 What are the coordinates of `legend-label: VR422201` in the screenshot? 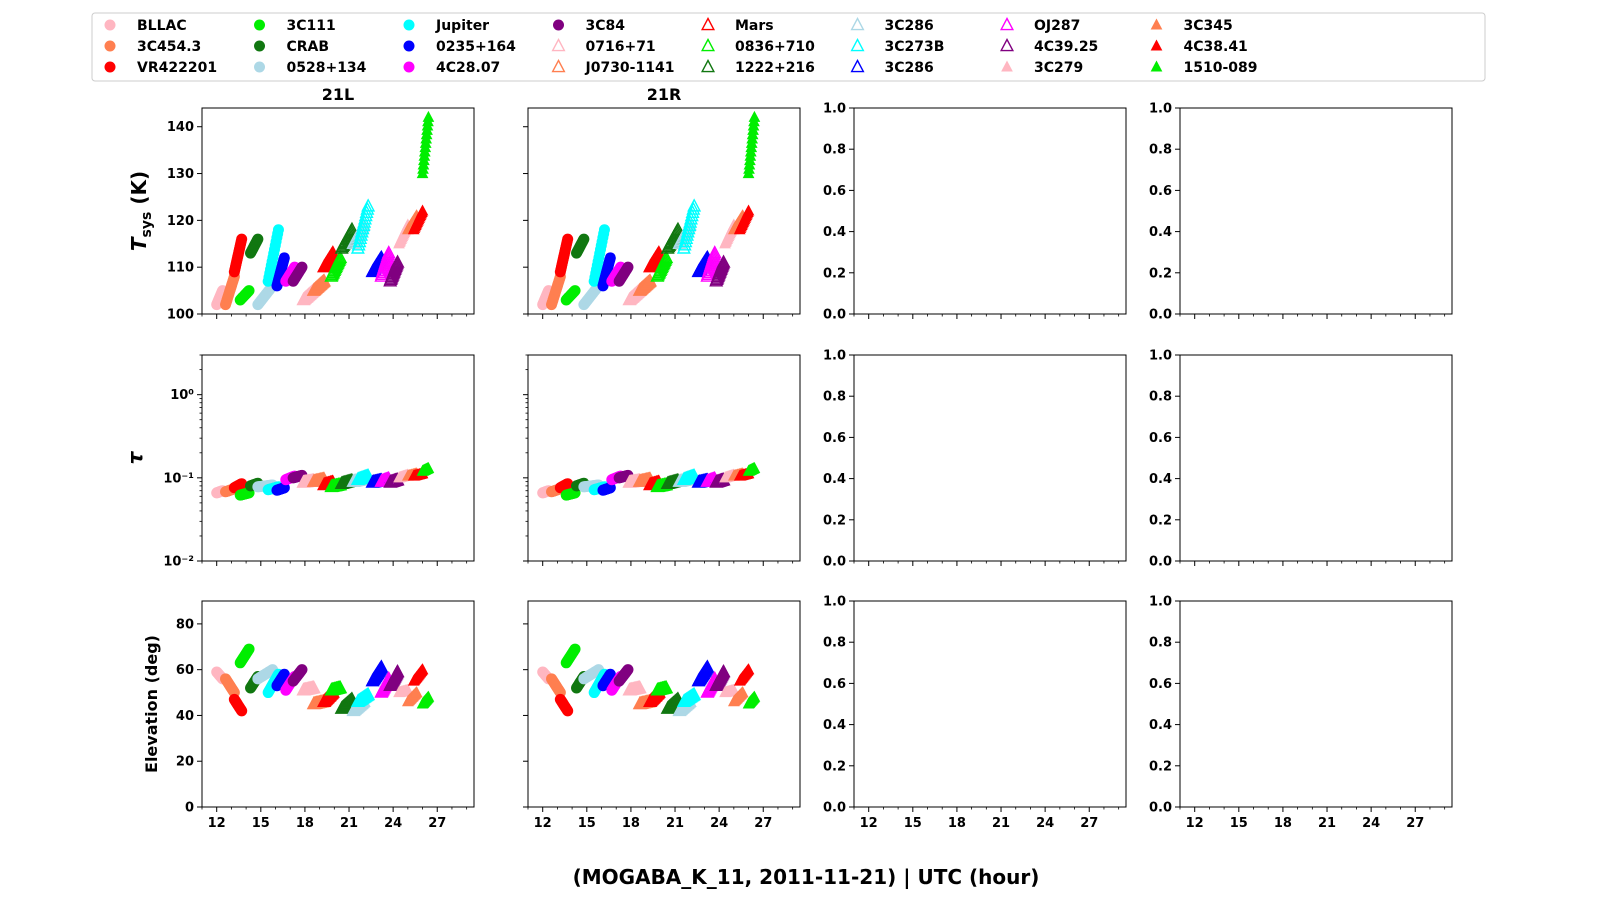 It's located at (177, 68).